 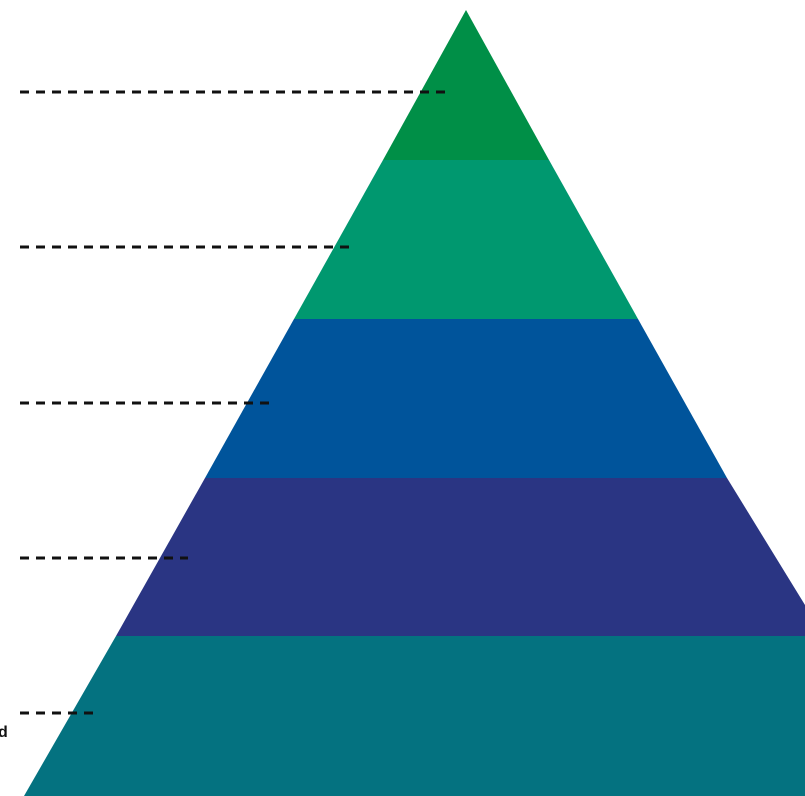 I want to click on pyramid-tier-1-apex, so click(x=466, y=85).